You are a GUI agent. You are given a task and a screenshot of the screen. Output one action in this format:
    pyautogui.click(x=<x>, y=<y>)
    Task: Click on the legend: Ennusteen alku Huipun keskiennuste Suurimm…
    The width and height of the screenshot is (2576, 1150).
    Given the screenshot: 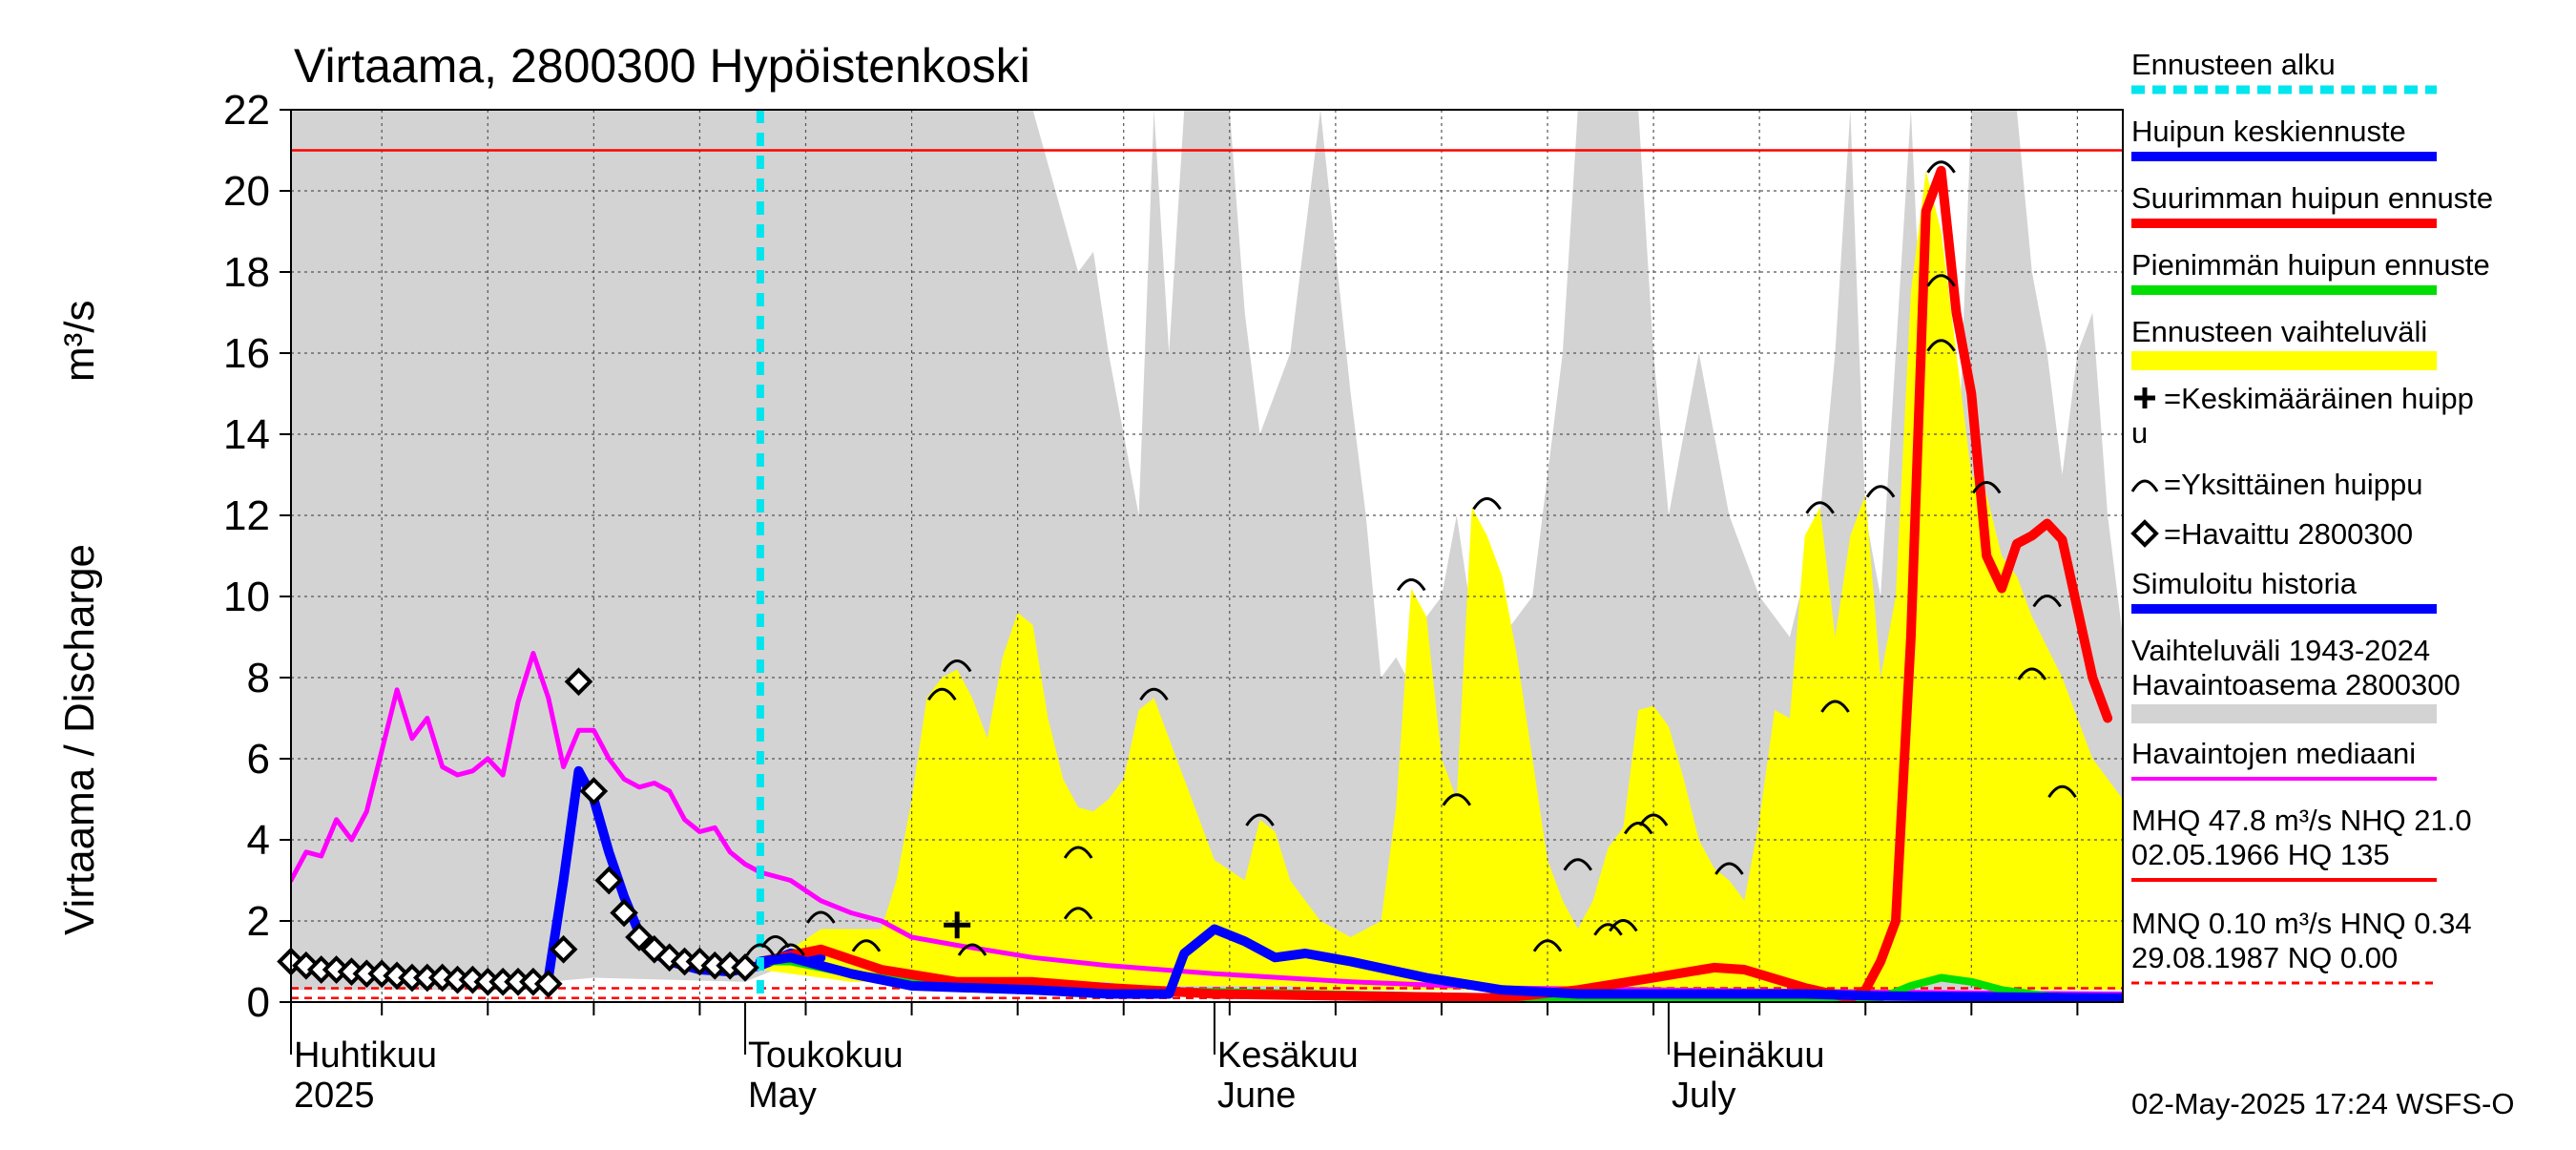 What is the action you would take?
    pyautogui.click(x=2311, y=516)
    